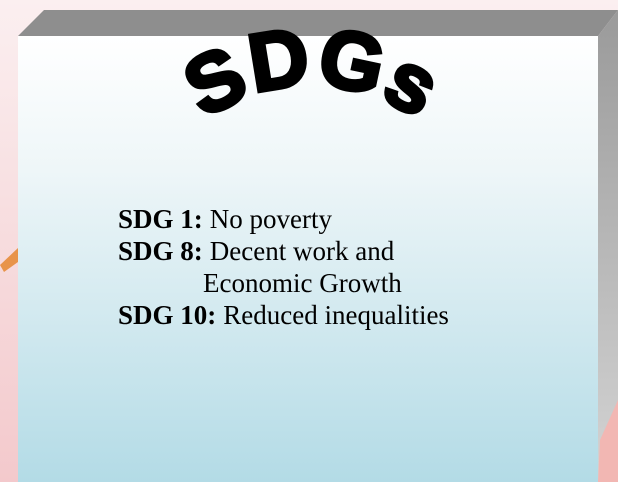 Image resolution: width=618 pixels, height=482 pixels. I want to click on item-label: SDG 8:, so click(160, 251).